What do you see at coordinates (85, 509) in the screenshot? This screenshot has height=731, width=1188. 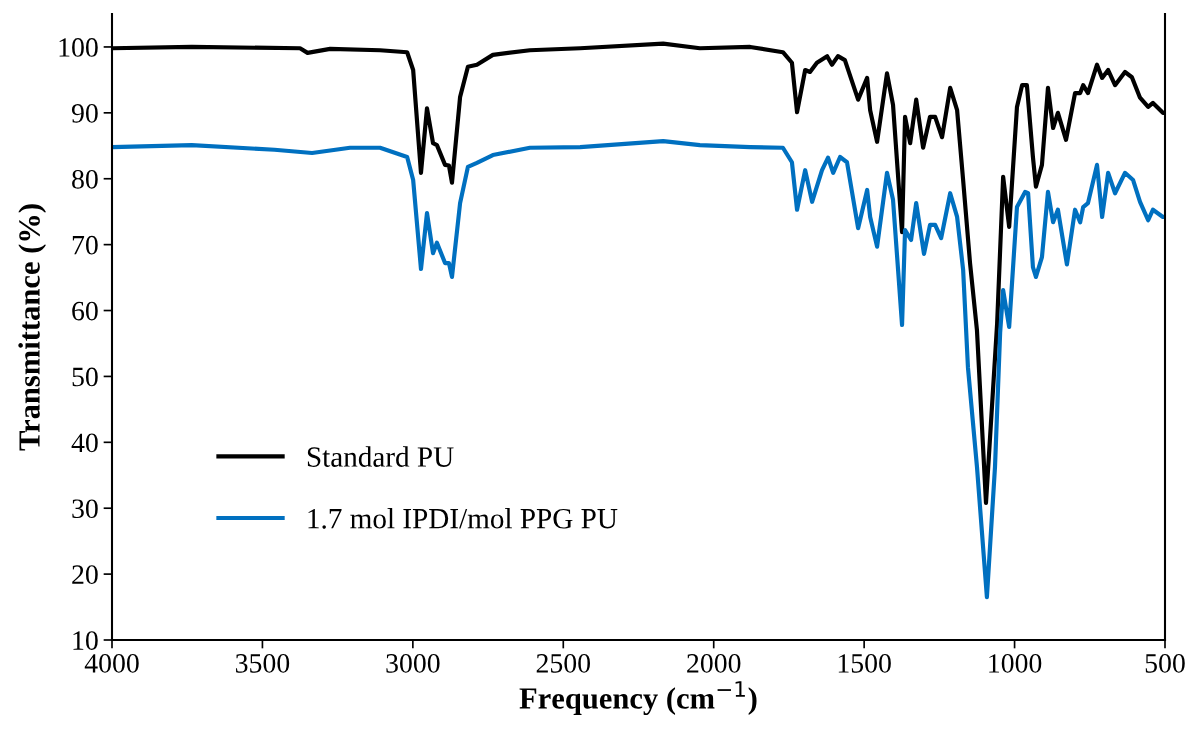 I see `y-tick-label: 30` at bounding box center [85, 509].